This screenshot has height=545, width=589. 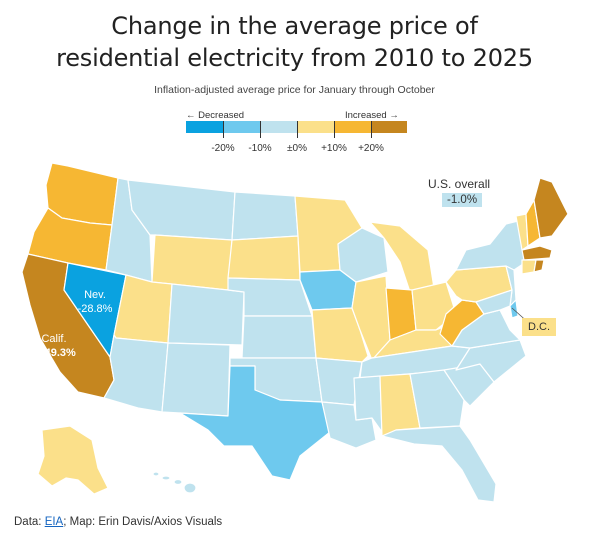 What do you see at coordinates (334, 148) in the screenshot?
I see `legend-tick-label: +10%` at bounding box center [334, 148].